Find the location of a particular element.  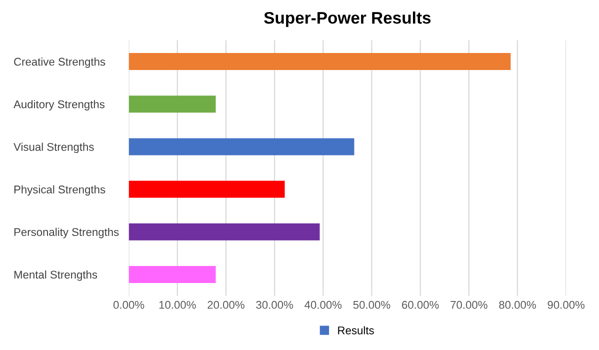

legend-label: Results is located at coordinates (356, 330).